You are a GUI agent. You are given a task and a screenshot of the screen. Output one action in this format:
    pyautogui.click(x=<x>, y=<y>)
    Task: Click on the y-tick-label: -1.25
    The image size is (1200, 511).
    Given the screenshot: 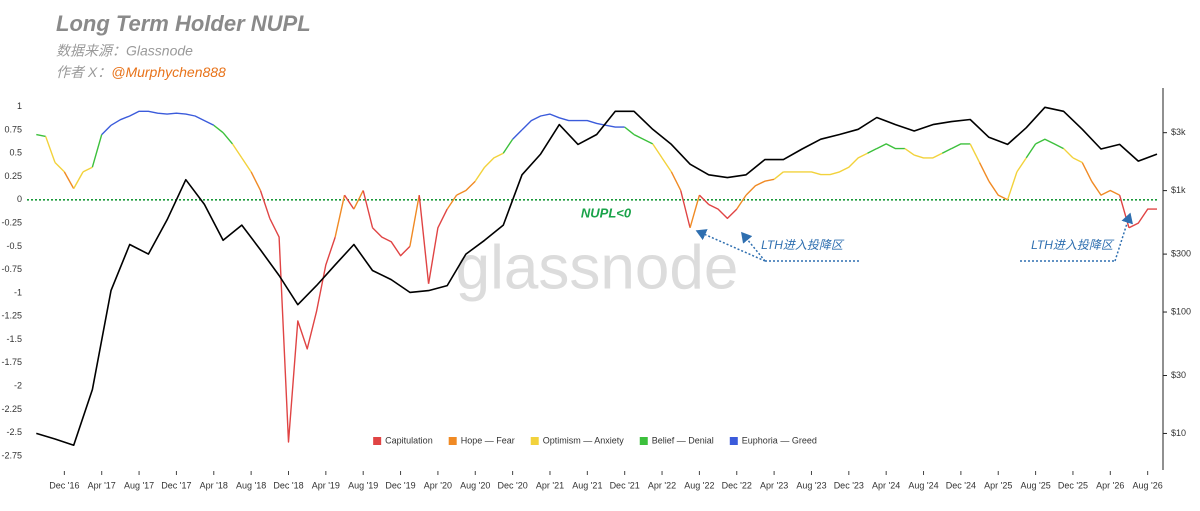 What is the action you would take?
    pyautogui.click(x=11, y=316)
    